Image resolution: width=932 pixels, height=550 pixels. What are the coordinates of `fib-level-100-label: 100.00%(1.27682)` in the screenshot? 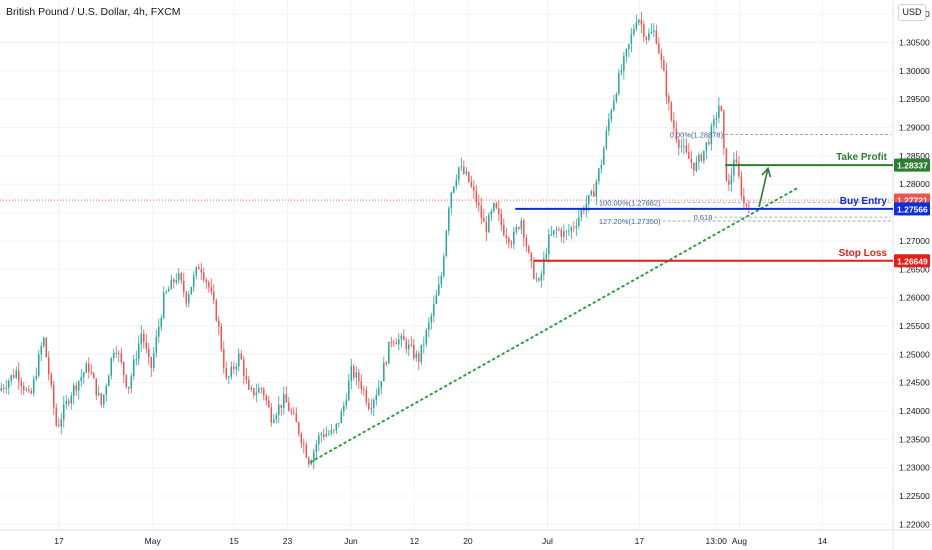 It's located at (630, 202).